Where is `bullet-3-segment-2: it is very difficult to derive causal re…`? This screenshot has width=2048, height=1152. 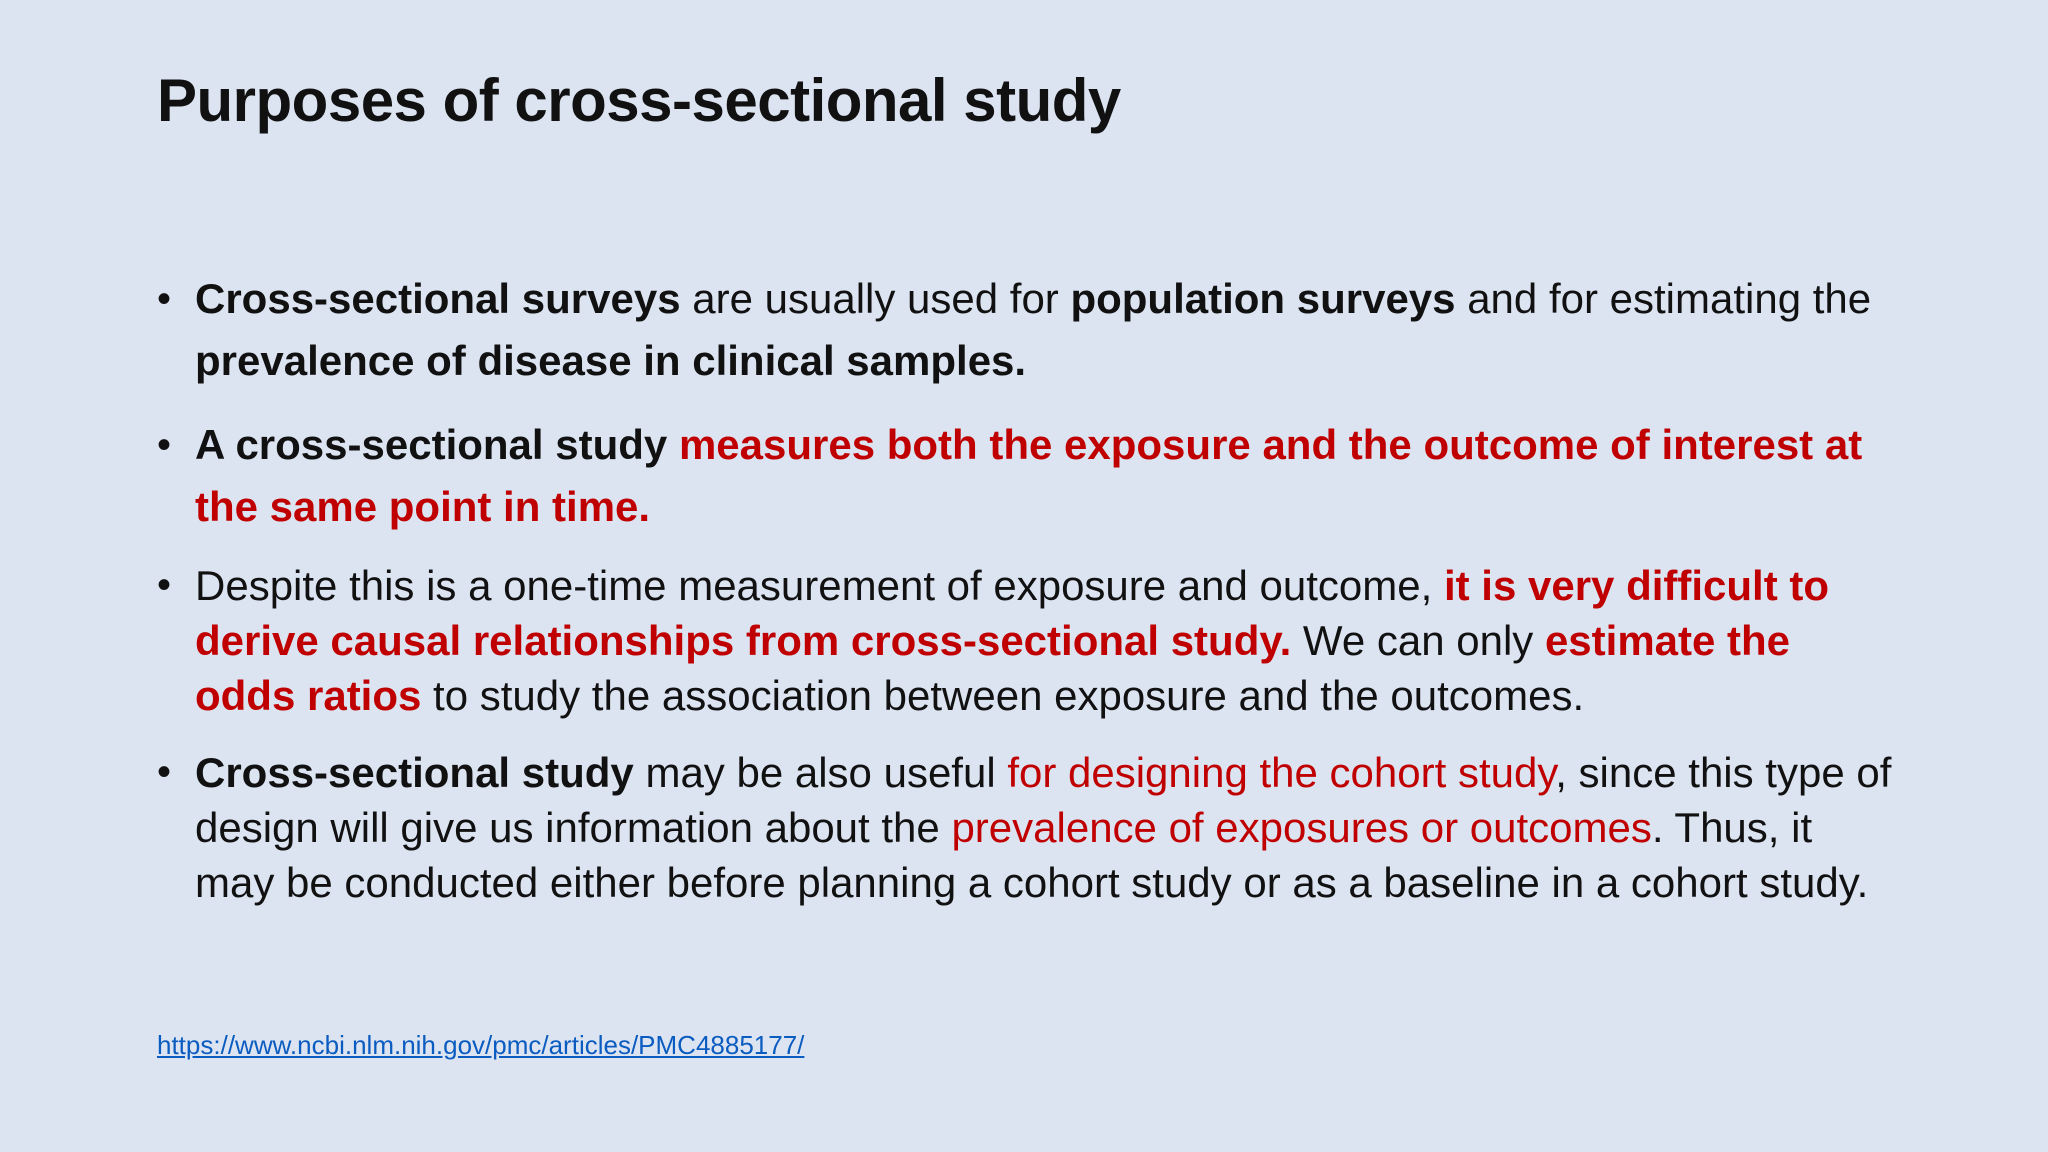
bullet-3-segment-2: it is very difficult to derive causal re… is located at coordinates (1012, 613).